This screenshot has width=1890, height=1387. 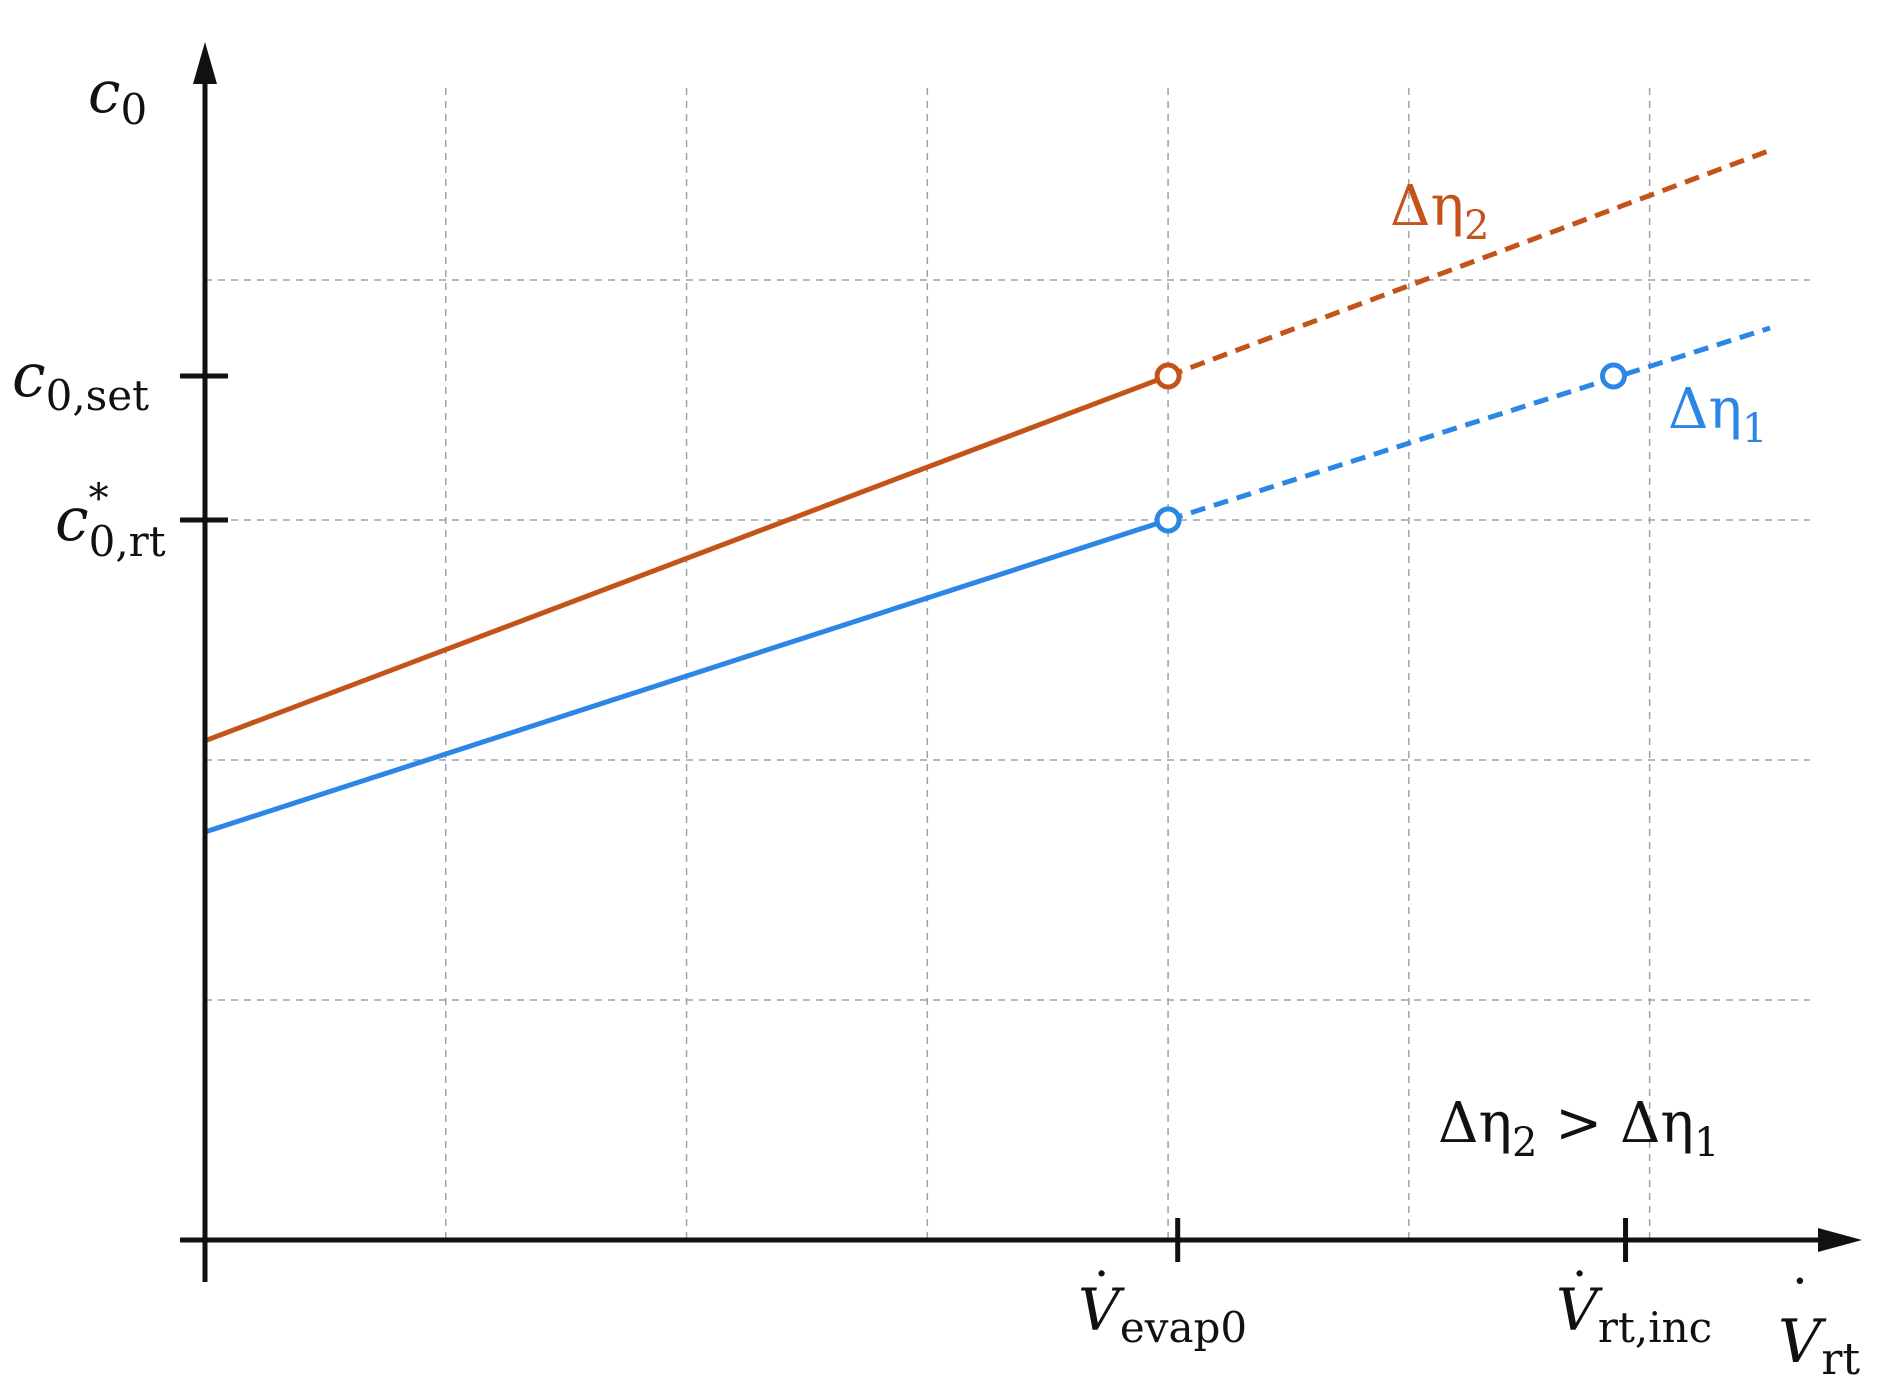 I want to click on x-tick-label: Vevap0, so click(x=1162, y=1314).